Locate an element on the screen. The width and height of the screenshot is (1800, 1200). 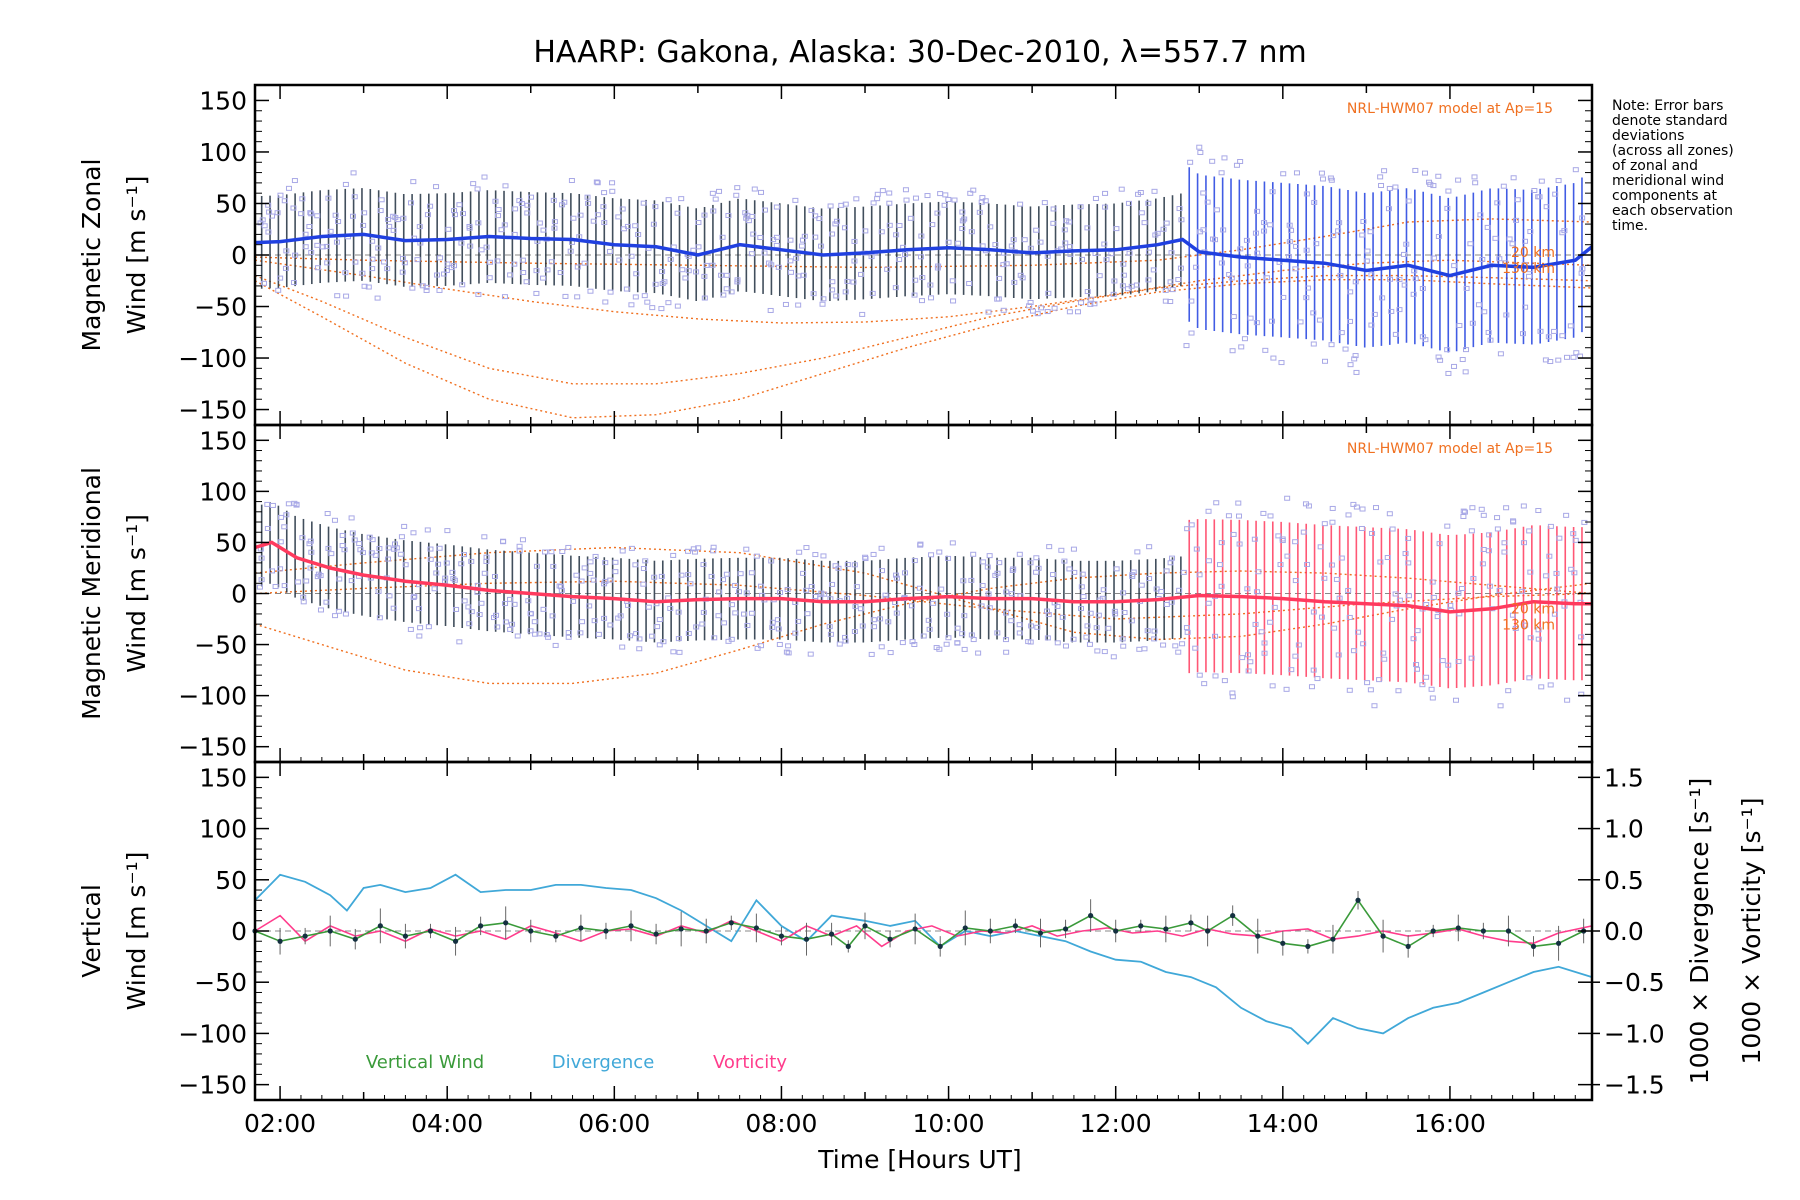
y-axis-label-line1: Vertical is located at coordinates (91, 931).